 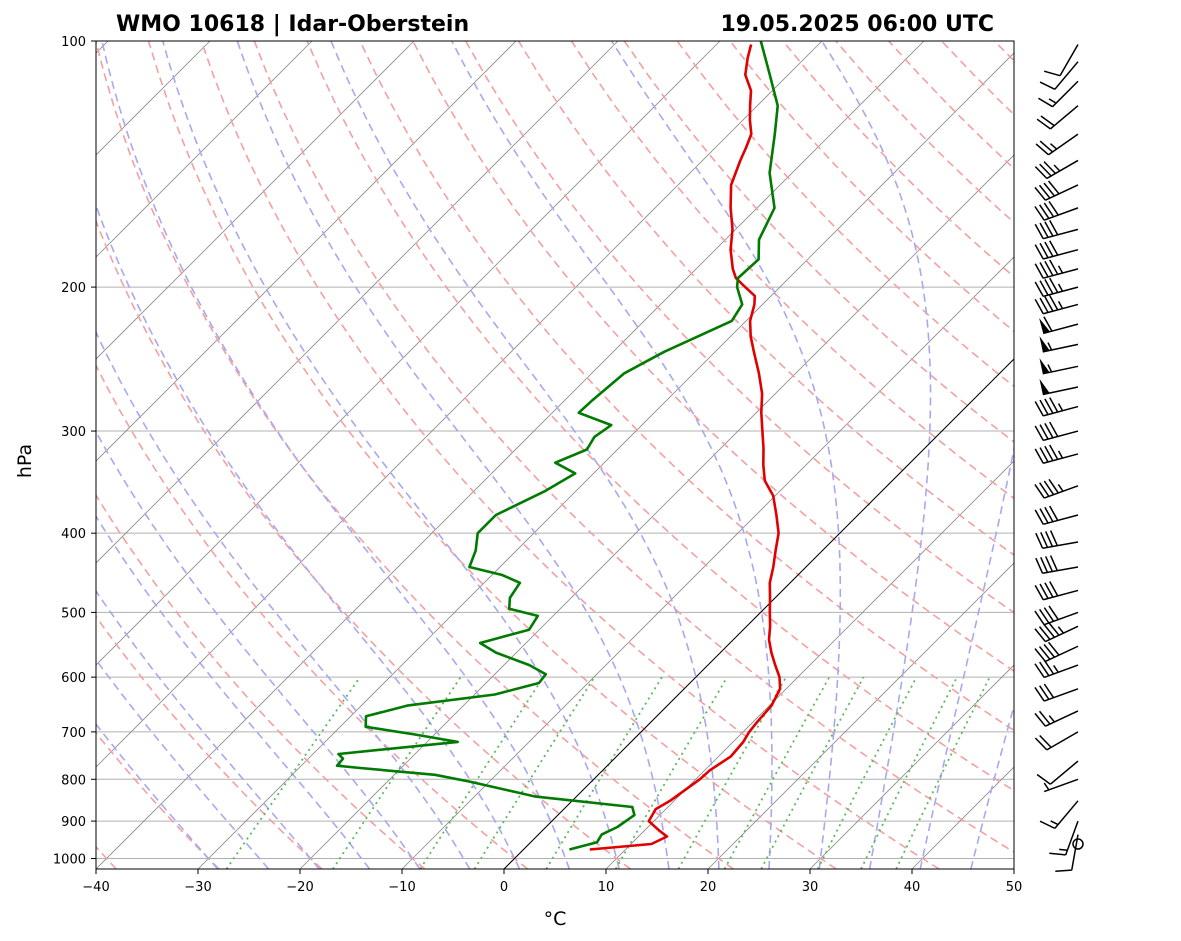 I want to click on y-tick-label: 1000, so click(x=69, y=860).